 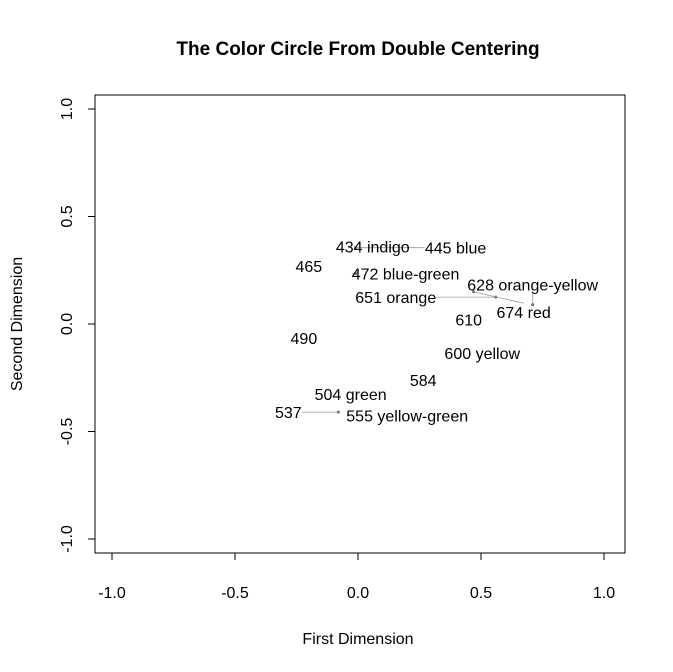 What do you see at coordinates (357, 639) in the screenshot?
I see `x-axis-label: First Dimension` at bounding box center [357, 639].